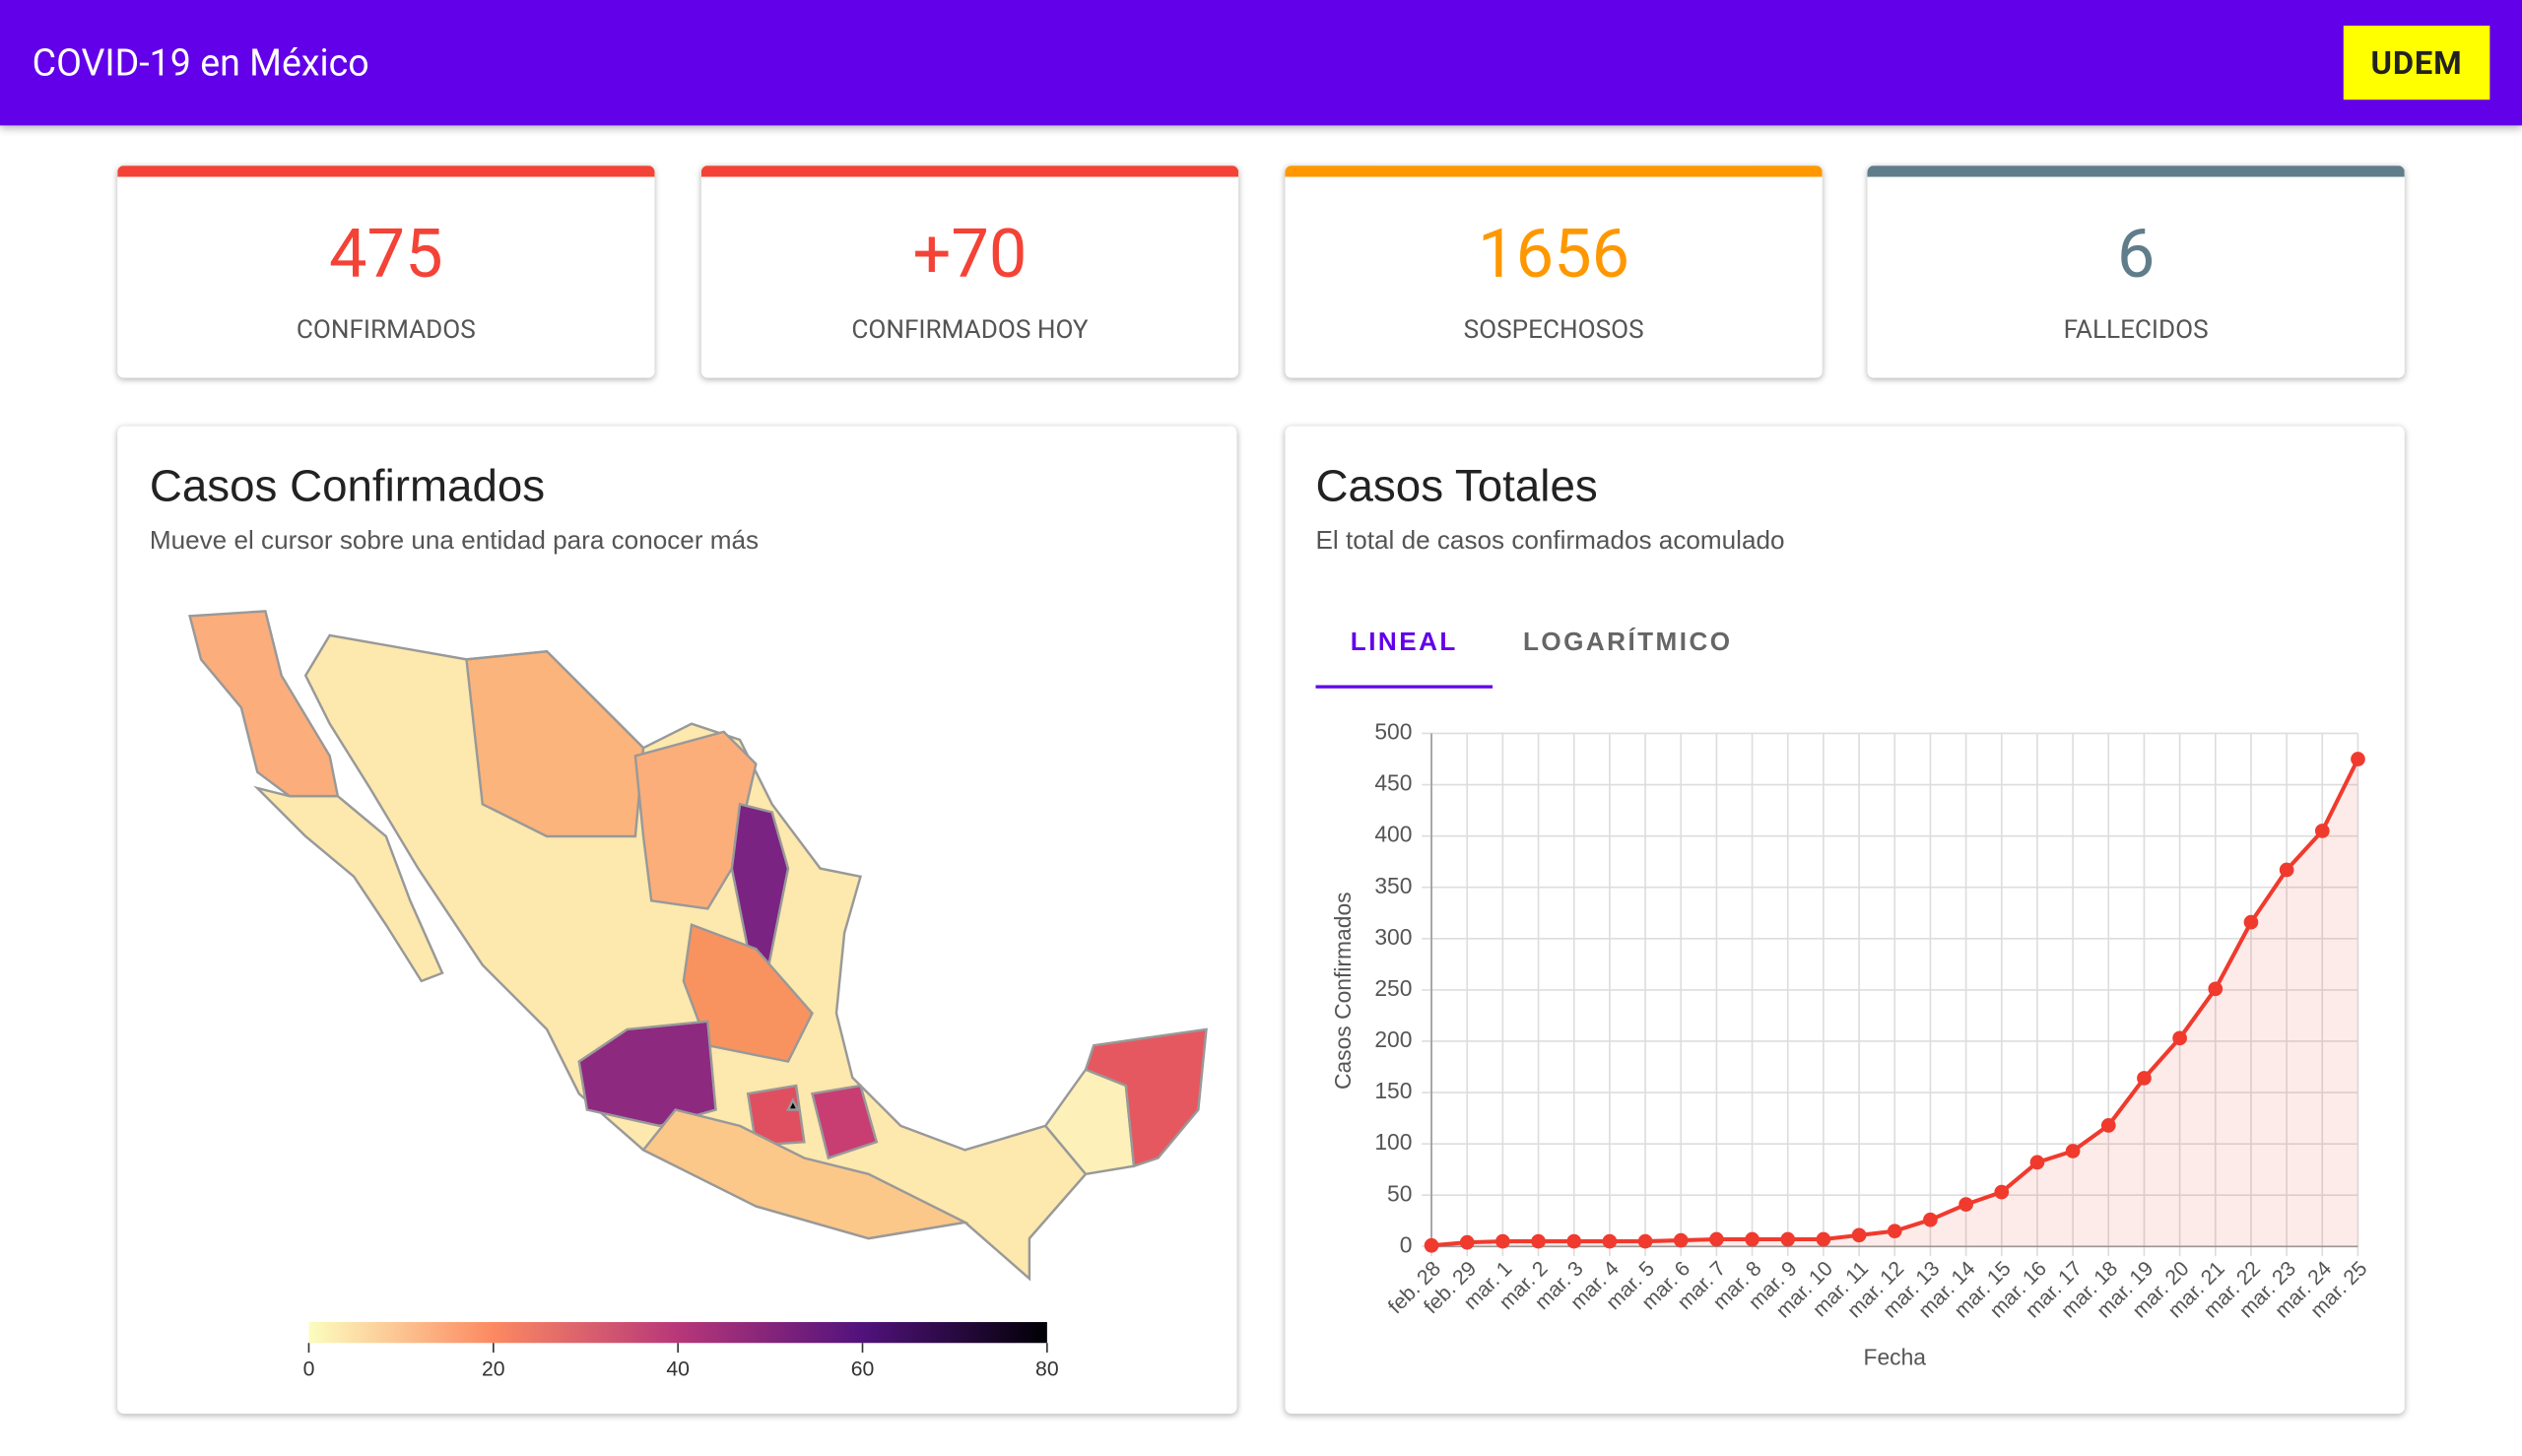  Describe the element at coordinates (1404, 687) in the screenshot. I see `tab-indicator` at that location.